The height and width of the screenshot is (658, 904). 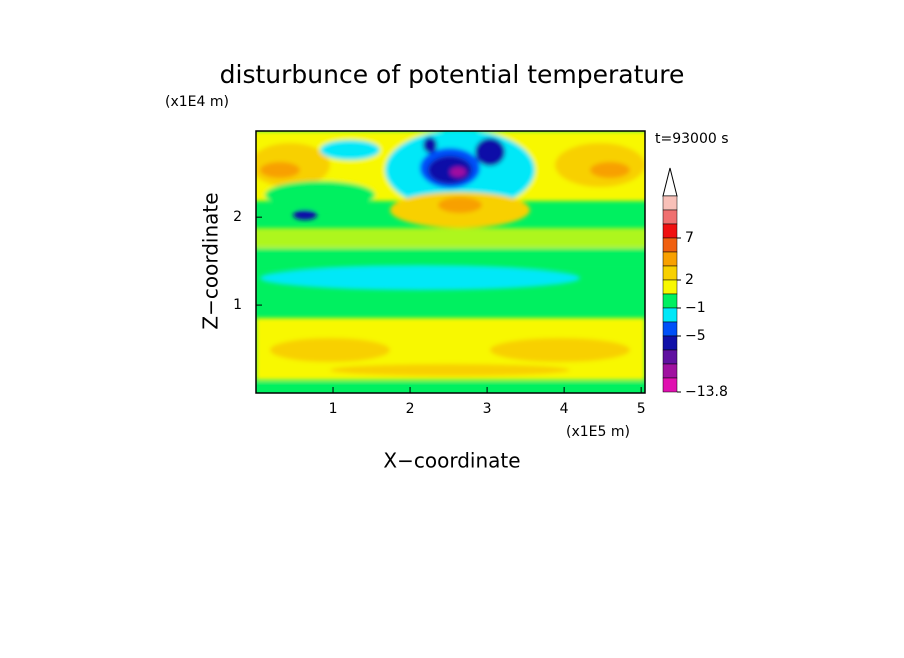 I want to click on colorbar-tick-label: 7, so click(x=689, y=238).